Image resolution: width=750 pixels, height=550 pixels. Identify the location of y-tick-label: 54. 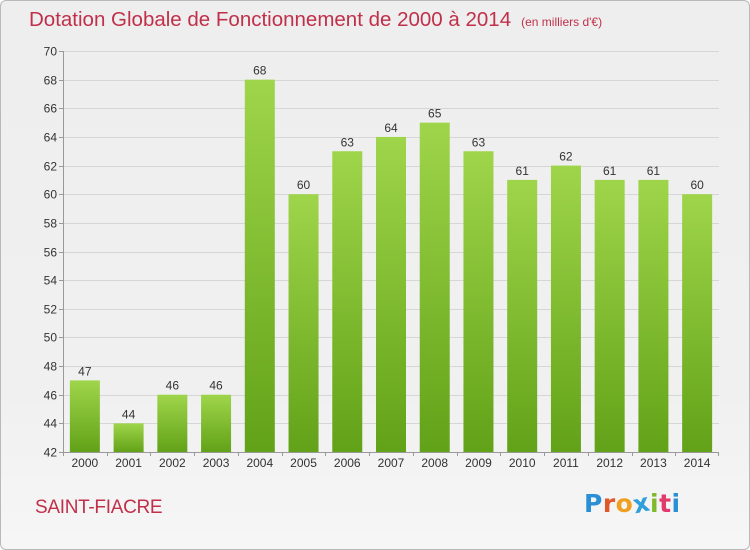
(51, 281).